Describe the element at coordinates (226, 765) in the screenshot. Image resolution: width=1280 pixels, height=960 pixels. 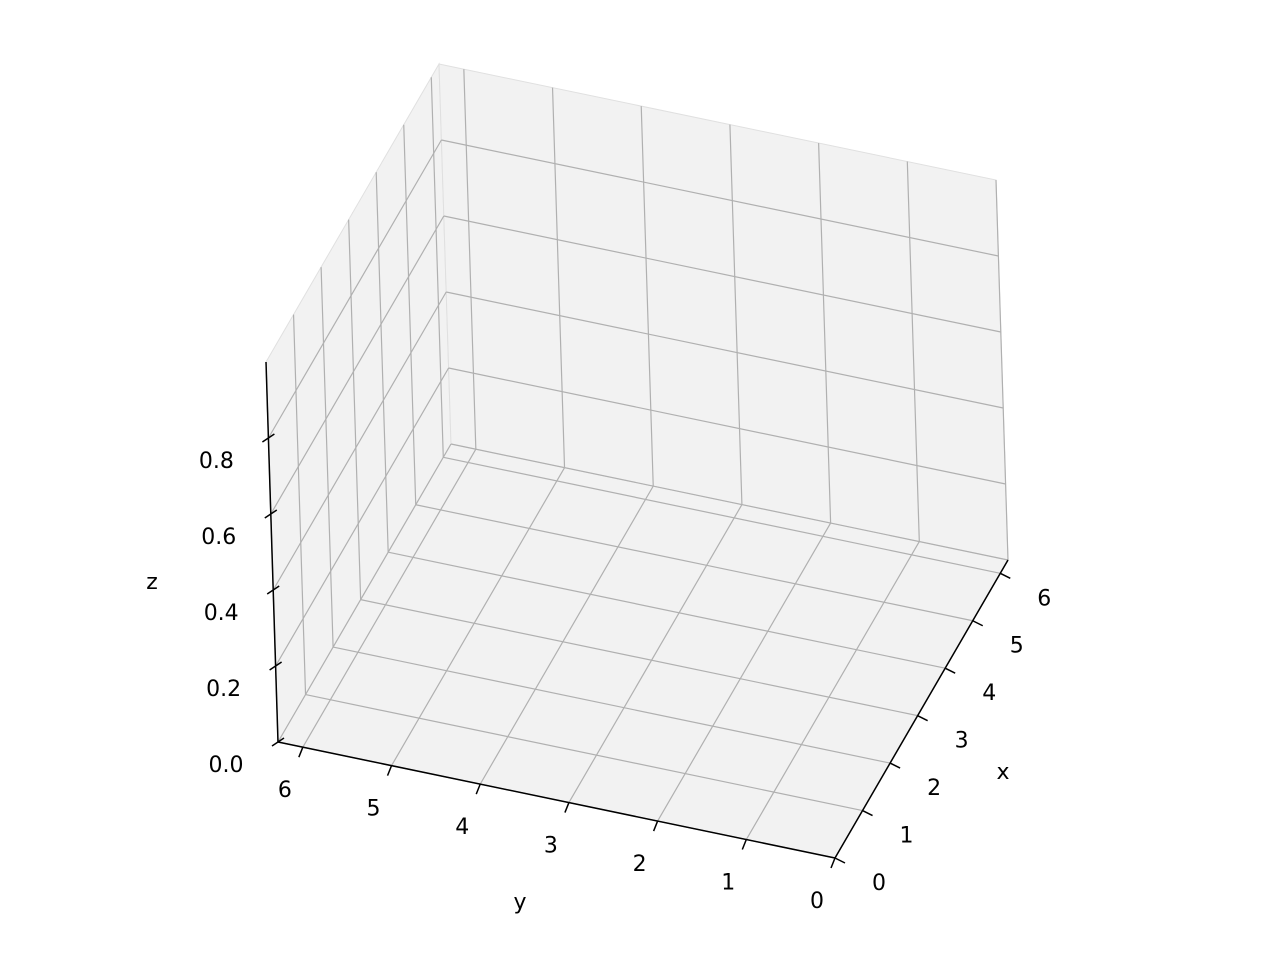
I see `z-tick-label: 0.0` at that location.